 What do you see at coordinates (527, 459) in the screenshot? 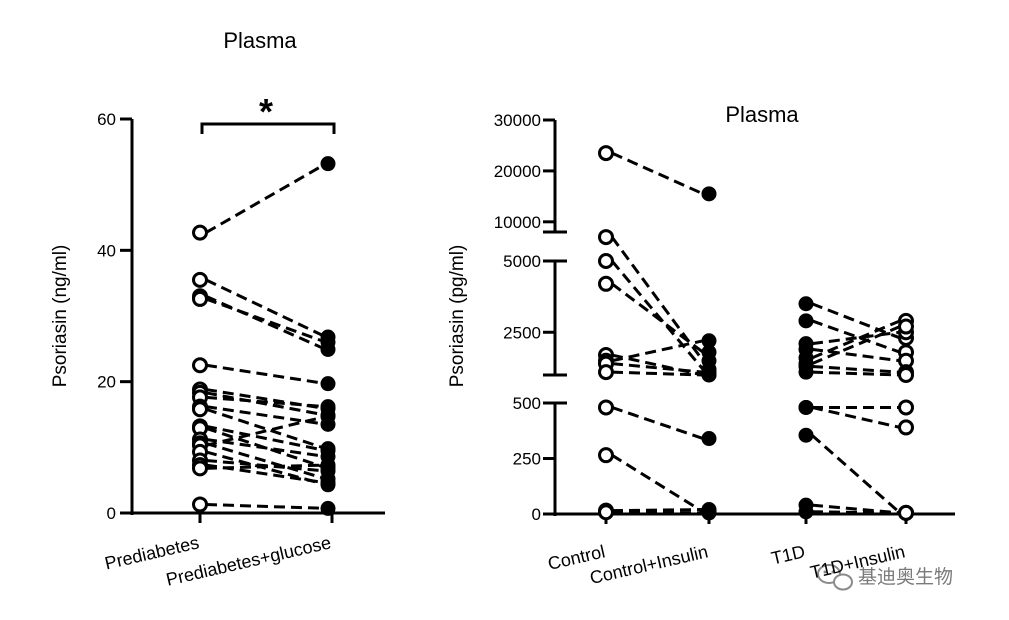
I see `panel-b-y-tick-label: 250` at bounding box center [527, 459].